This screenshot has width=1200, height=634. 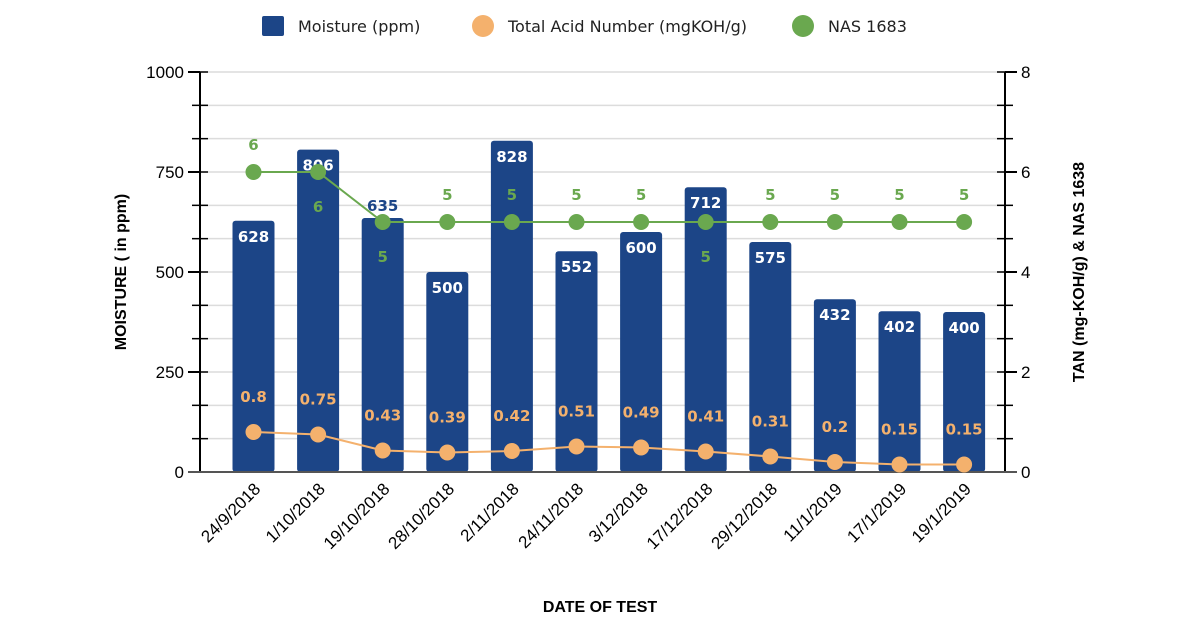 What do you see at coordinates (1025, 372) in the screenshot?
I see `y2-tick-label: 2` at bounding box center [1025, 372].